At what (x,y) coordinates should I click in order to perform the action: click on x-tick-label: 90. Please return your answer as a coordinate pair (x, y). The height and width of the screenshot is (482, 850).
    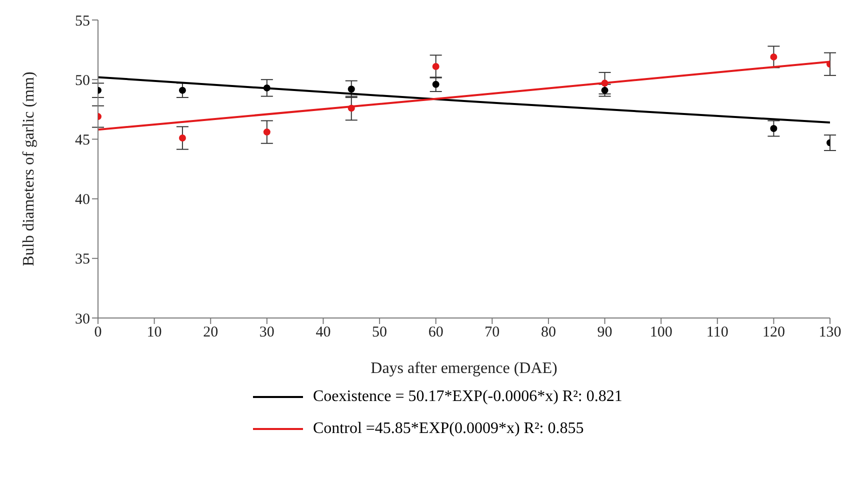
    Looking at the image, I should click on (604, 332).